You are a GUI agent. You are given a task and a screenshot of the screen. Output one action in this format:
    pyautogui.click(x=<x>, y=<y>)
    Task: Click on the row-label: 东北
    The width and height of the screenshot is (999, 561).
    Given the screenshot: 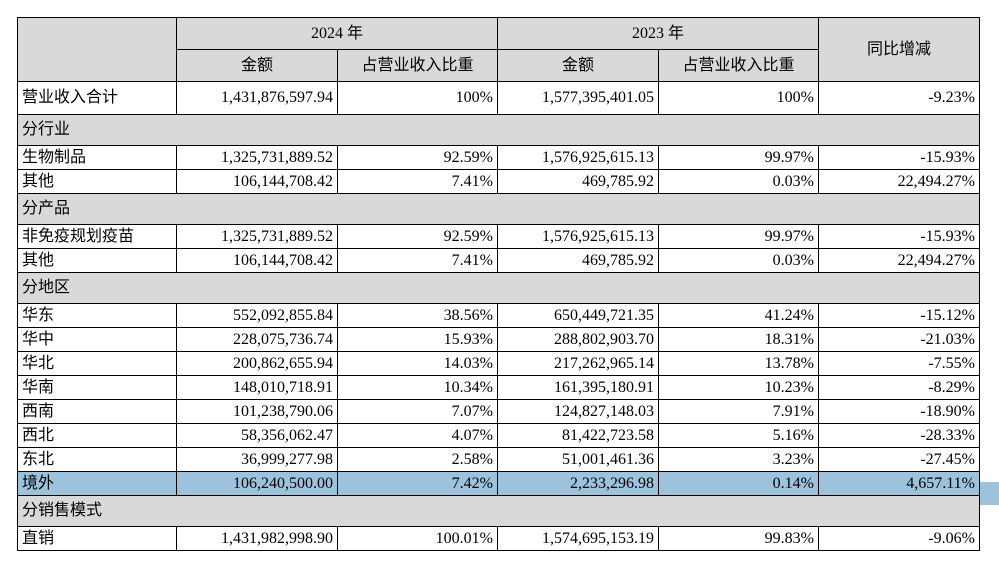 What is the action you would take?
    pyautogui.click(x=97, y=459)
    